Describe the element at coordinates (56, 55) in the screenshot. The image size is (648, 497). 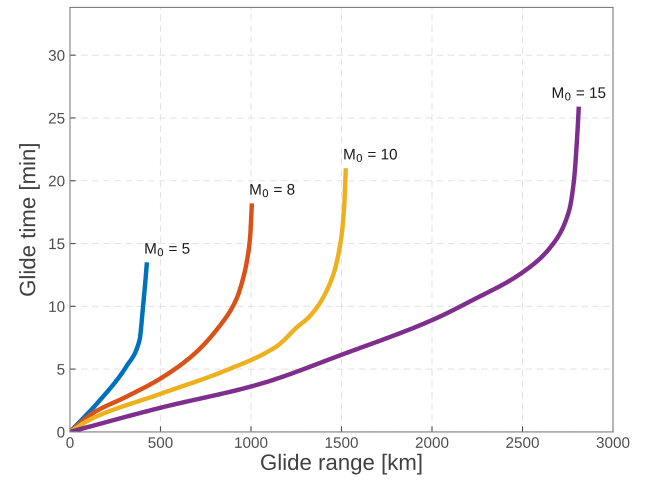
I see `y-tick-label: 30` at that location.